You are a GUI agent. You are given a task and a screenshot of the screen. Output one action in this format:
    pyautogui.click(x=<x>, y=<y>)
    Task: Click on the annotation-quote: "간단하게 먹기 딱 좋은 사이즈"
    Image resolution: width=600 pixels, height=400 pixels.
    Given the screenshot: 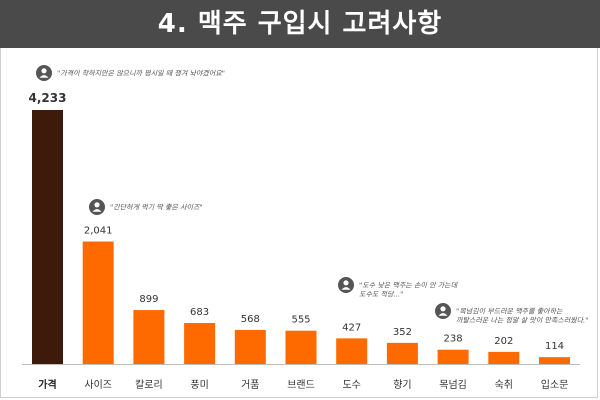 What is the action you would take?
    pyautogui.click(x=156, y=208)
    